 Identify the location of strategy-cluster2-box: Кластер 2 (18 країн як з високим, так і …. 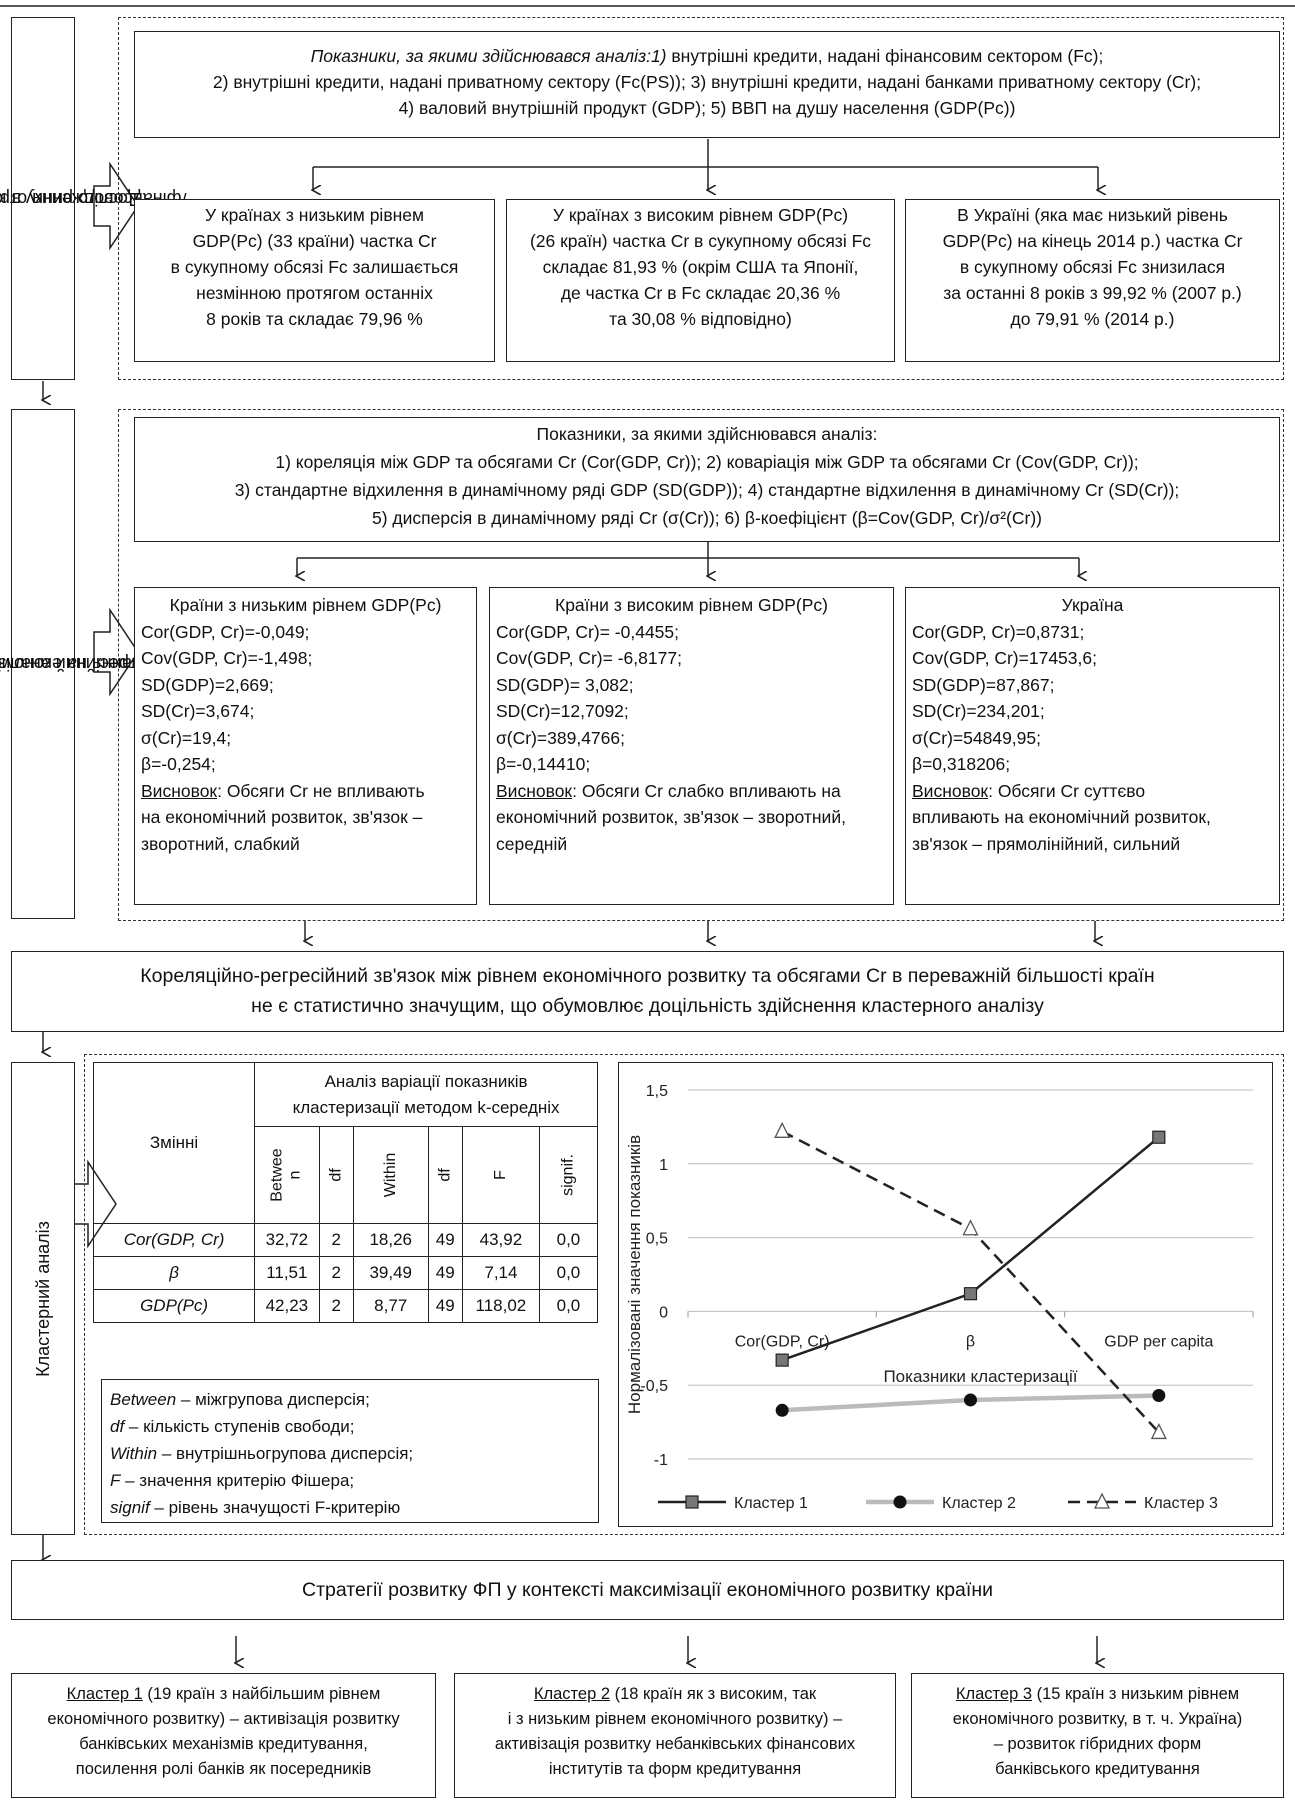
(675, 1735).